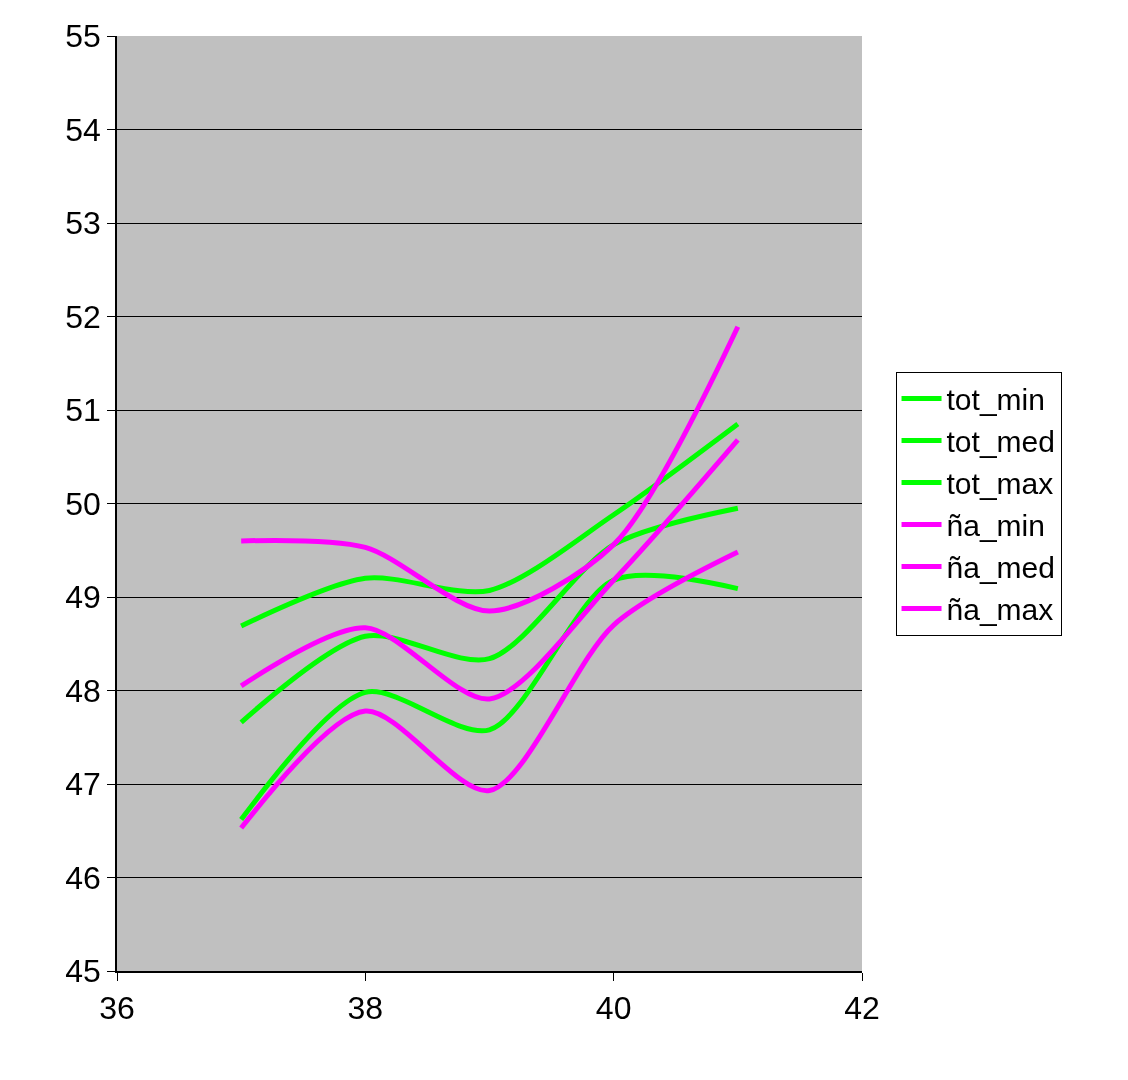 This screenshot has width=1128, height=1080. What do you see at coordinates (83, 597) in the screenshot?
I see `y-tick-label: 49` at bounding box center [83, 597].